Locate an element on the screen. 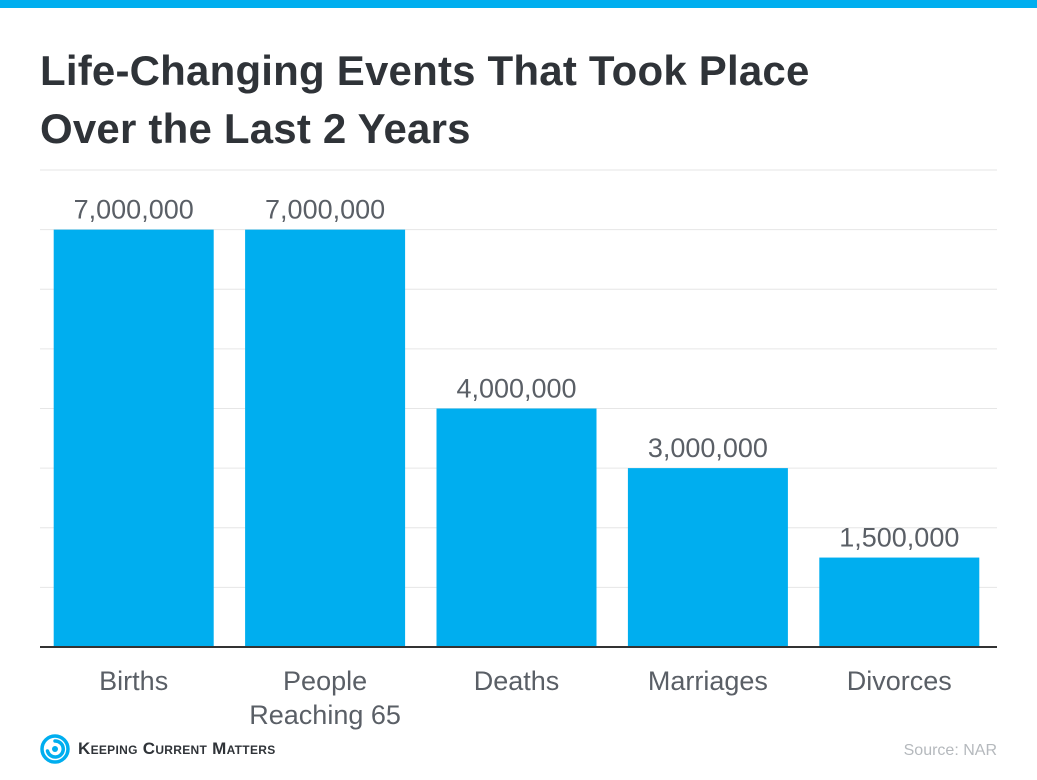 This screenshot has height=780, width=1037. brand-name: Keeping Current Matters is located at coordinates (177, 748).